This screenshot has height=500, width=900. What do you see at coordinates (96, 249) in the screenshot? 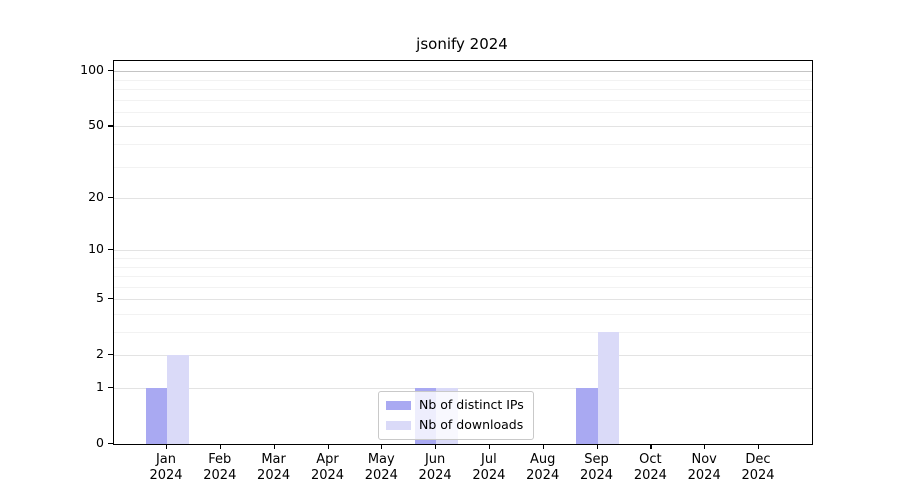
I see `y-tick-label: 10` at bounding box center [96, 249].